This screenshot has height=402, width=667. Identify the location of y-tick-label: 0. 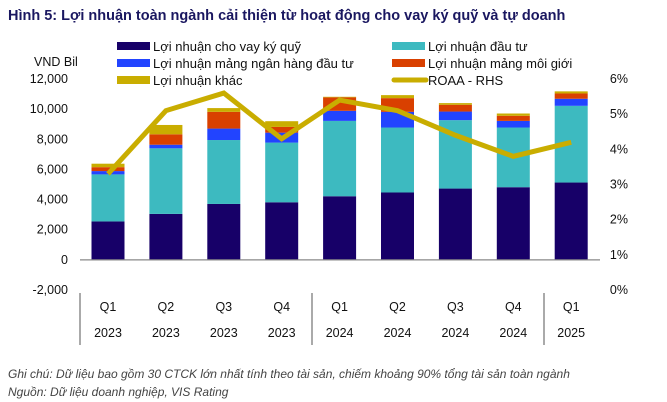
(64, 260).